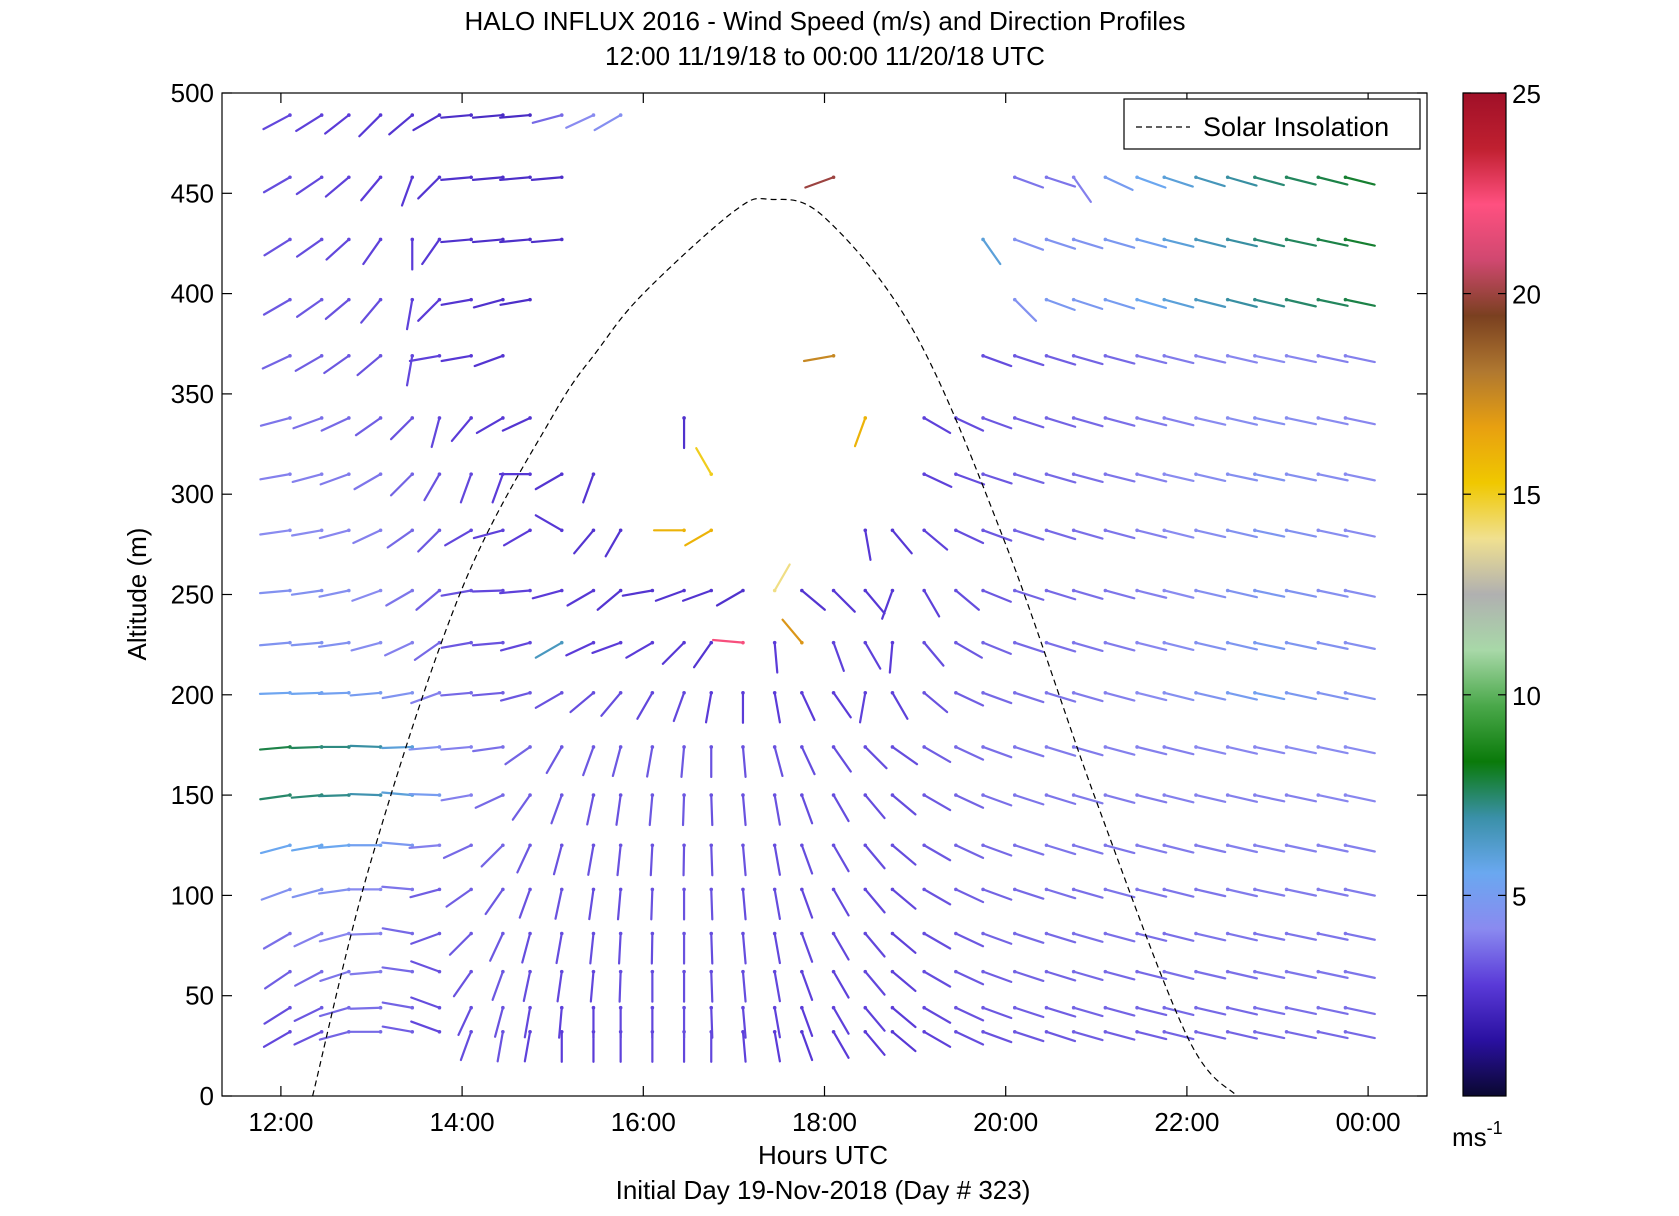 Image resolution: width=1679 pixels, height=1216 pixels. Describe the element at coordinates (462, 1122) in the screenshot. I see `x-tick-label: 14:00` at that location.